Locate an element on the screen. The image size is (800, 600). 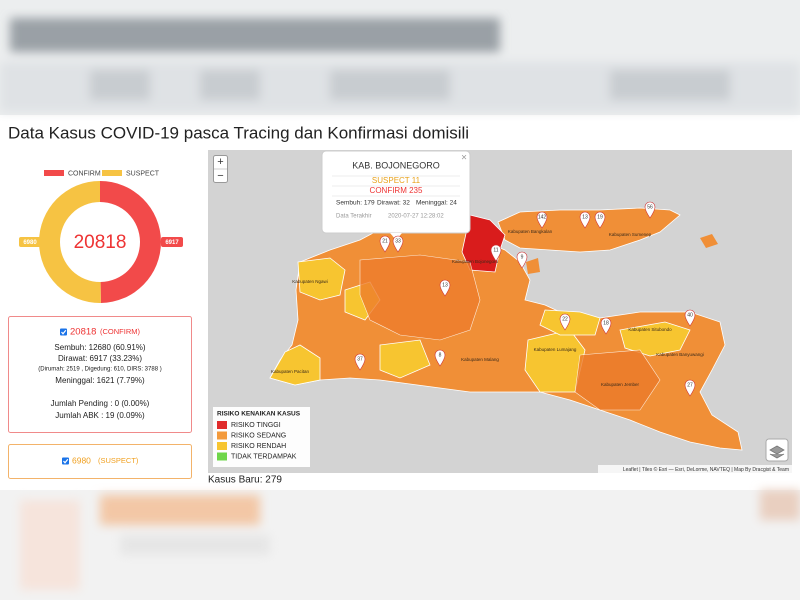
map-legend is located at coordinates (261, 437).